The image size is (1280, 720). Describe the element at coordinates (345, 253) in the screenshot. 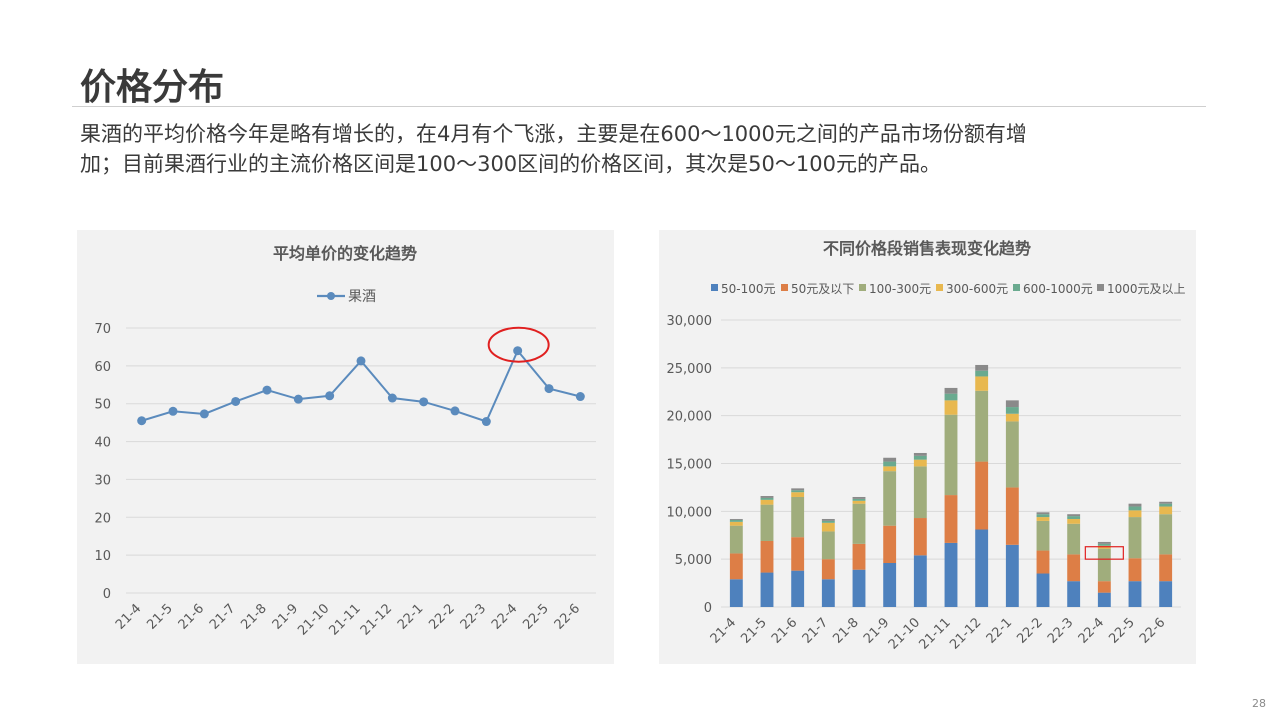

I see `chart-title: 平均单价的变化趋势` at that location.